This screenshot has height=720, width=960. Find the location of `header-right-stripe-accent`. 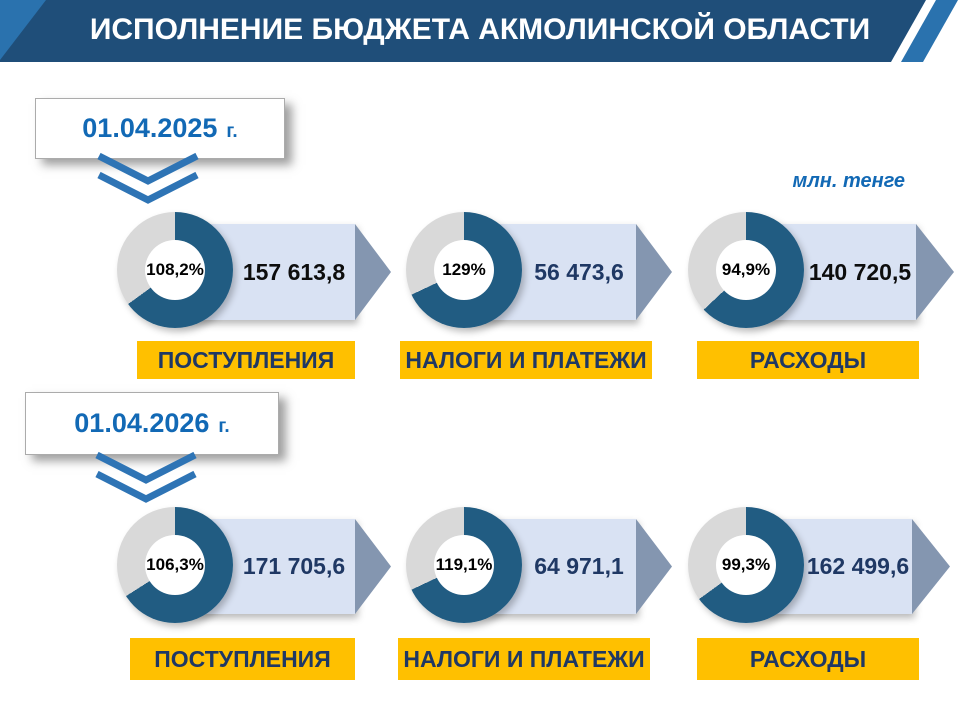

header-right-stripe-accent is located at coordinates (929, 31).